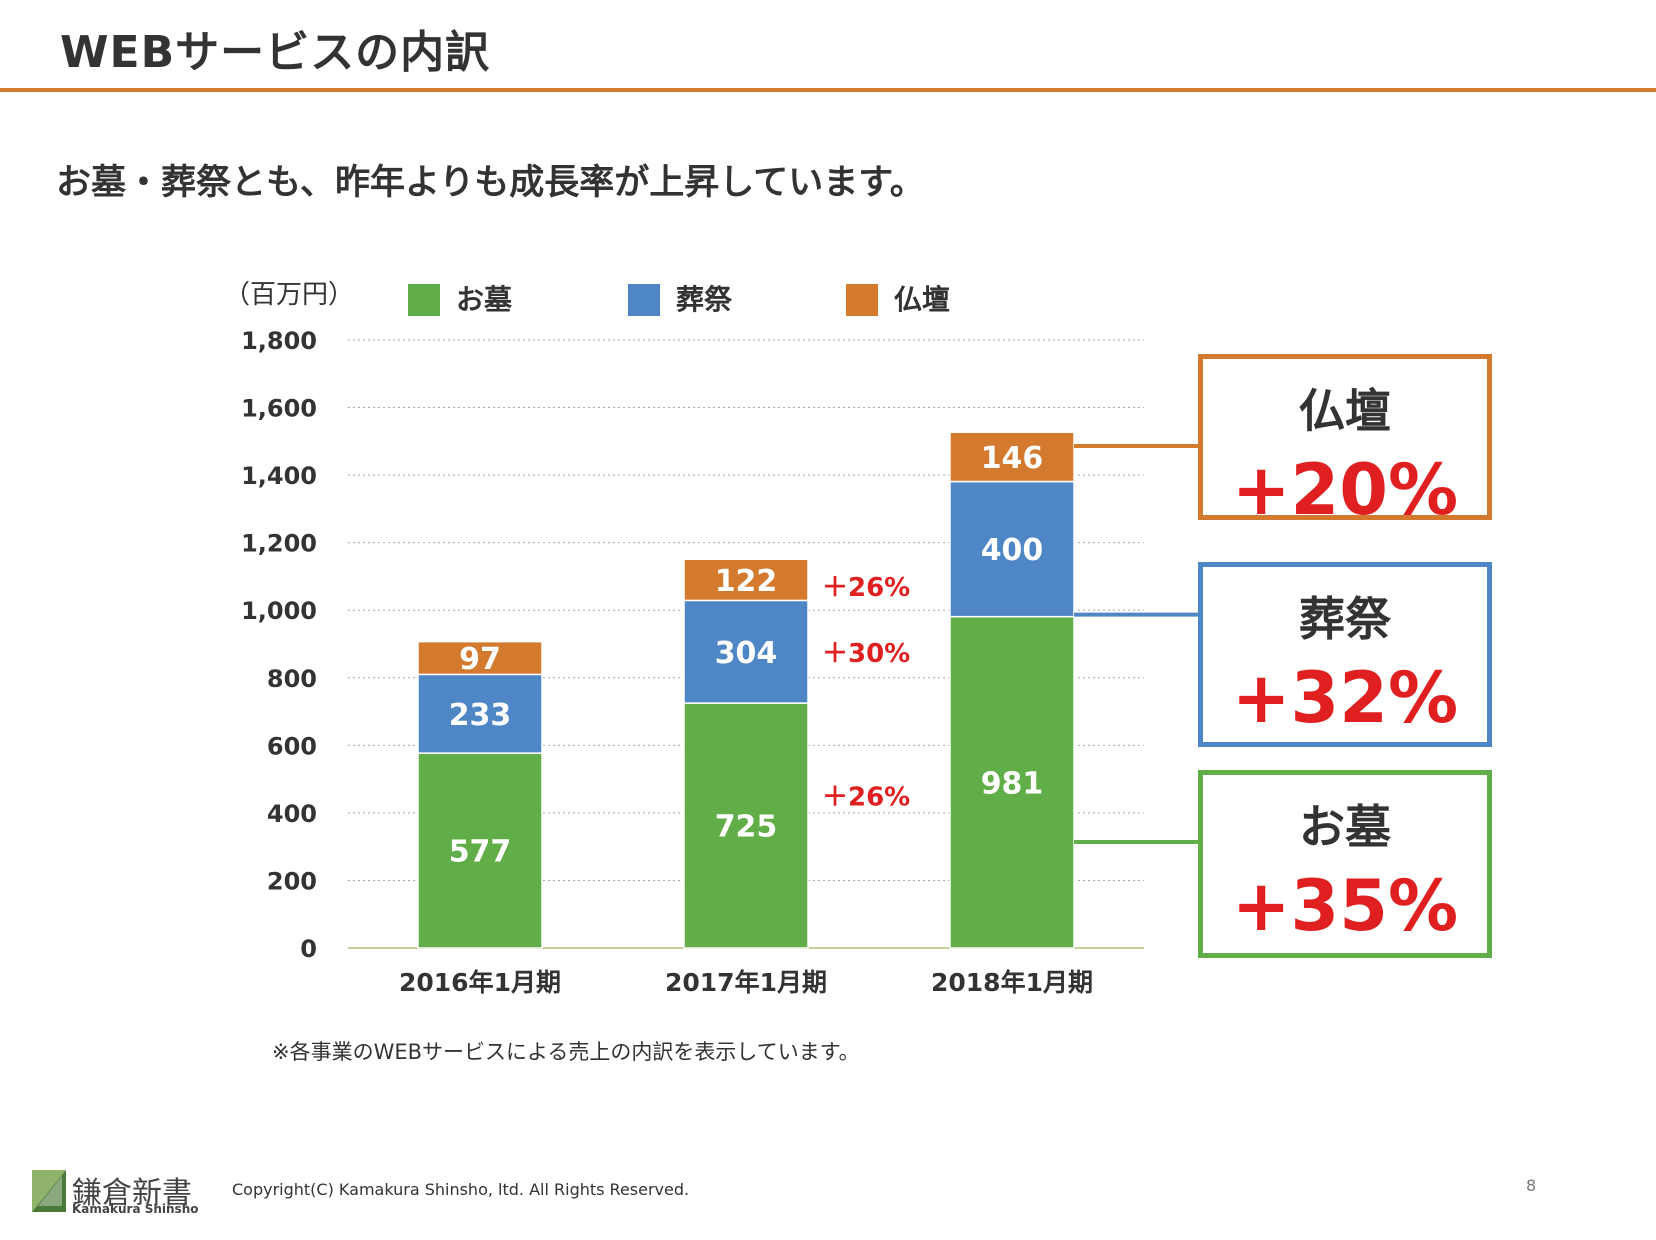 Image resolution: width=1656 pixels, height=1240 pixels. I want to click on y-tick-label: 800, so click(292, 679).